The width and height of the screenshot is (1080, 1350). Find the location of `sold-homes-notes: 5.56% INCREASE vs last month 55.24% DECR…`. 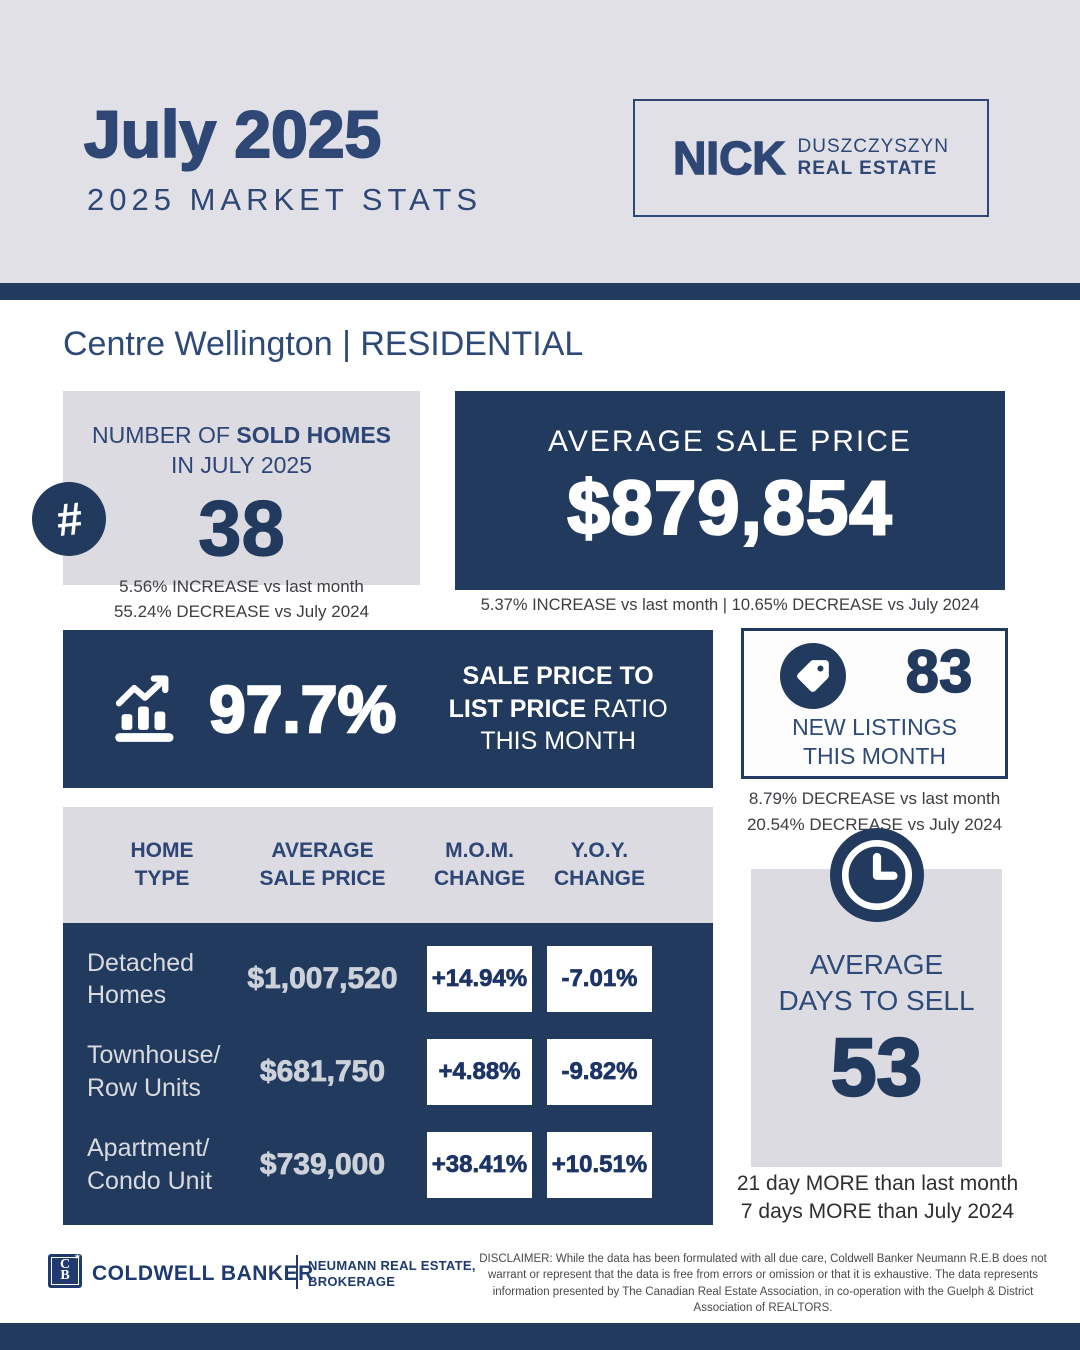

sold-homes-notes: 5.56% INCREASE vs last month 55.24% DECR… is located at coordinates (241, 599).